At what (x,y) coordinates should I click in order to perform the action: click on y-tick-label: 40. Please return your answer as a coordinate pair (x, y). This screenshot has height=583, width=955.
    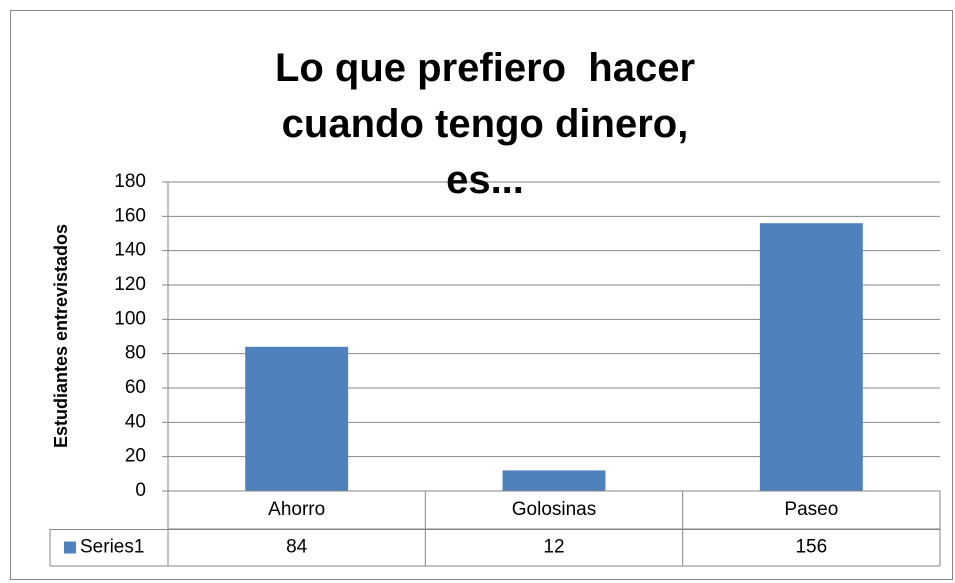
    Looking at the image, I should click on (135, 421).